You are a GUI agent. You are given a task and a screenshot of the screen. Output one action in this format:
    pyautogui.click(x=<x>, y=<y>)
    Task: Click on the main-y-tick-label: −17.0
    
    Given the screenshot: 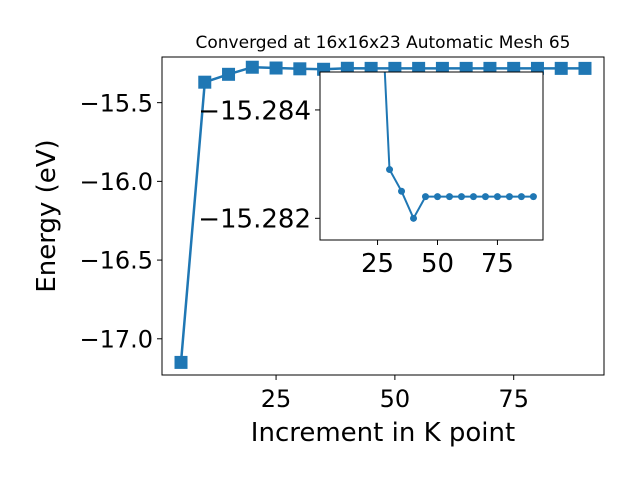 What is the action you would take?
    pyautogui.click(x=116, y=339)
    